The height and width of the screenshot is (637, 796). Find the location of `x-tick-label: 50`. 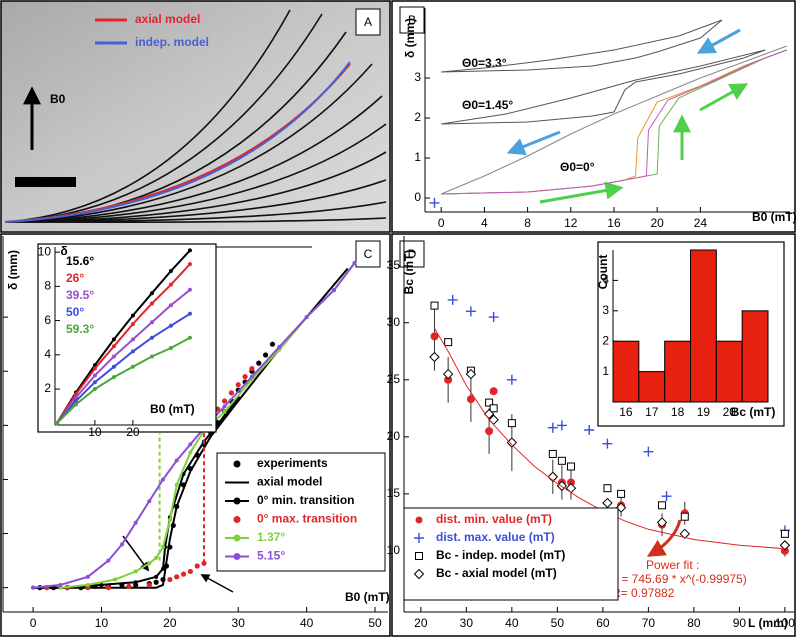

x-tick-label: 50 is located at coordinates (558, 623).